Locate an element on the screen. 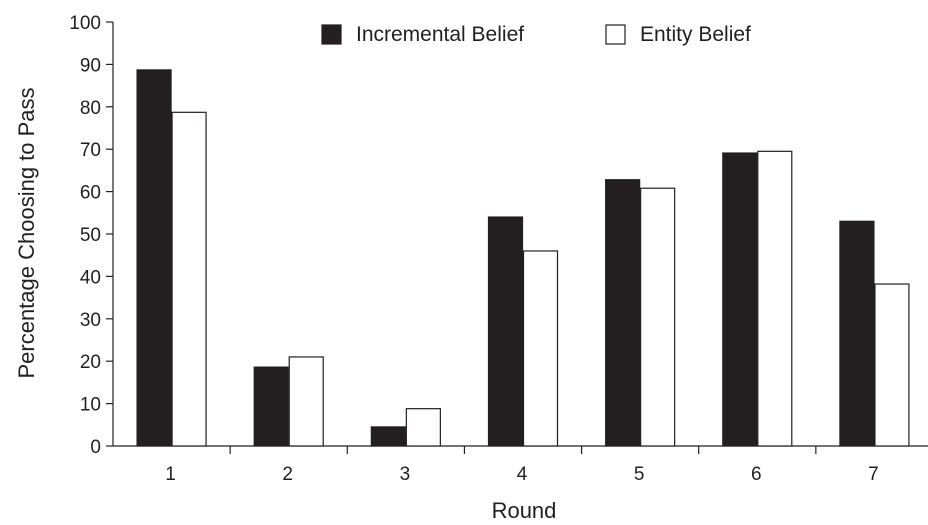  x-tick-label: 6 is located at coordinates (756, 474).